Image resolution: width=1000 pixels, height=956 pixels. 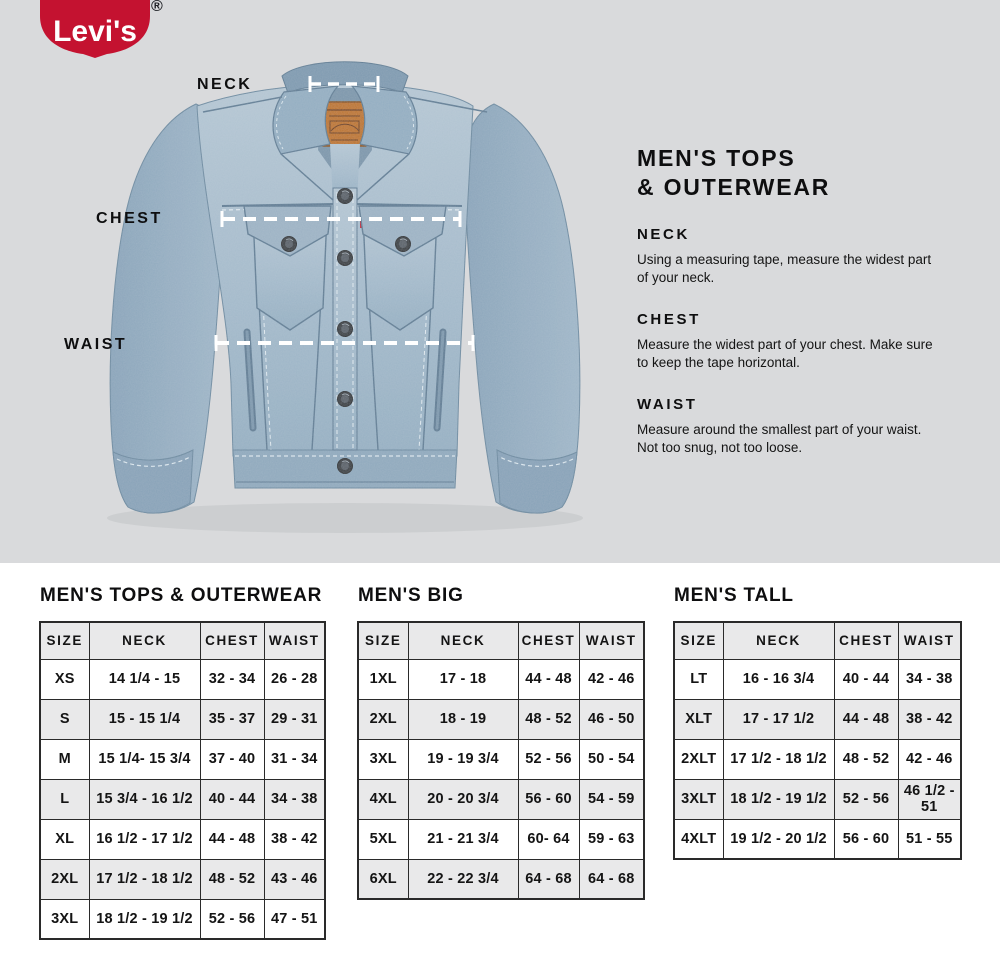 I want to click on instruction-heading-neck: NECK, so click(x=663, y=234).